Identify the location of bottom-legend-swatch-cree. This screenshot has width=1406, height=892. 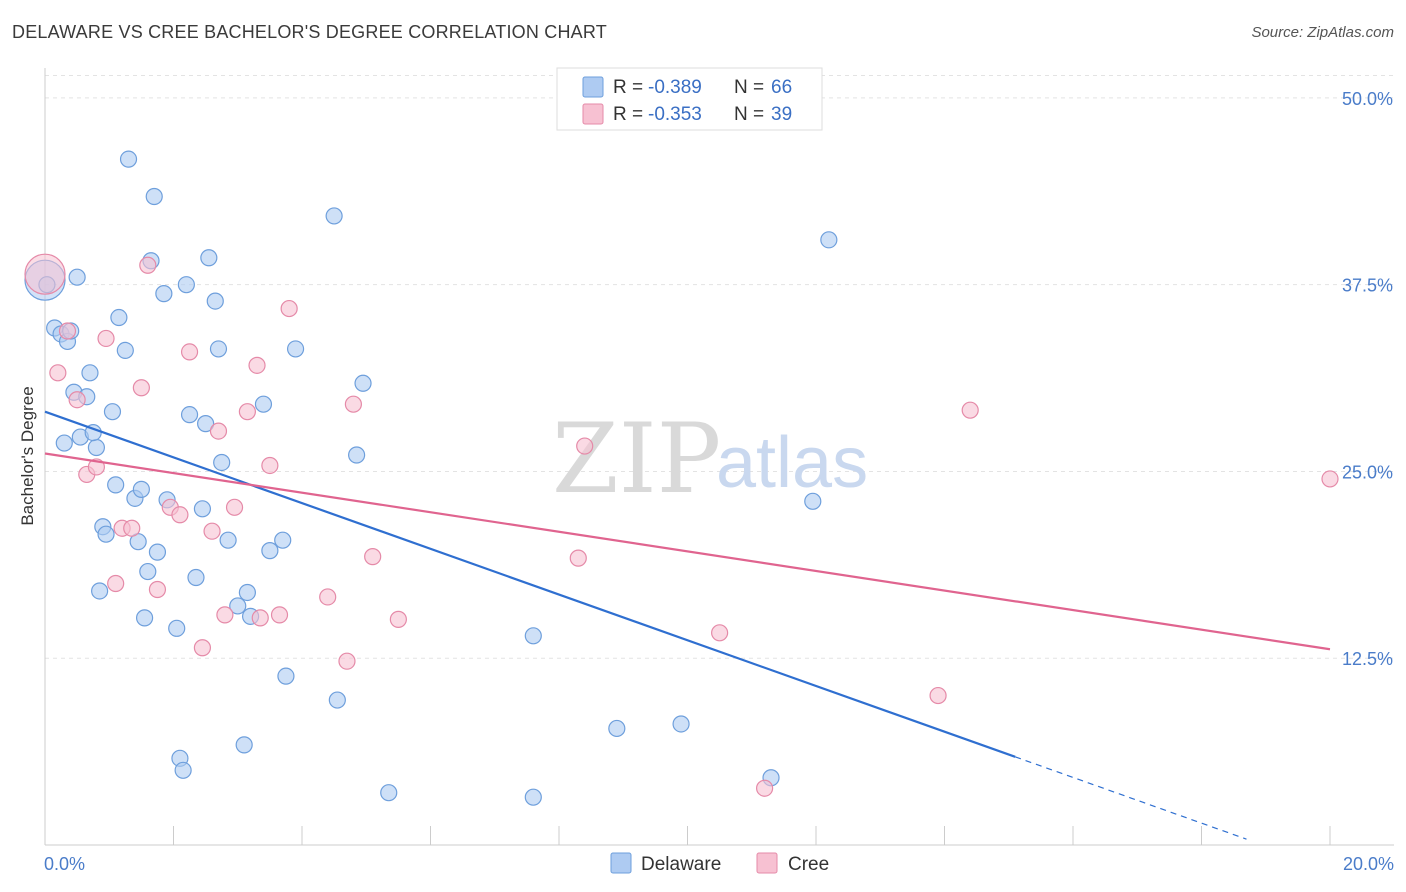
(767, 863).